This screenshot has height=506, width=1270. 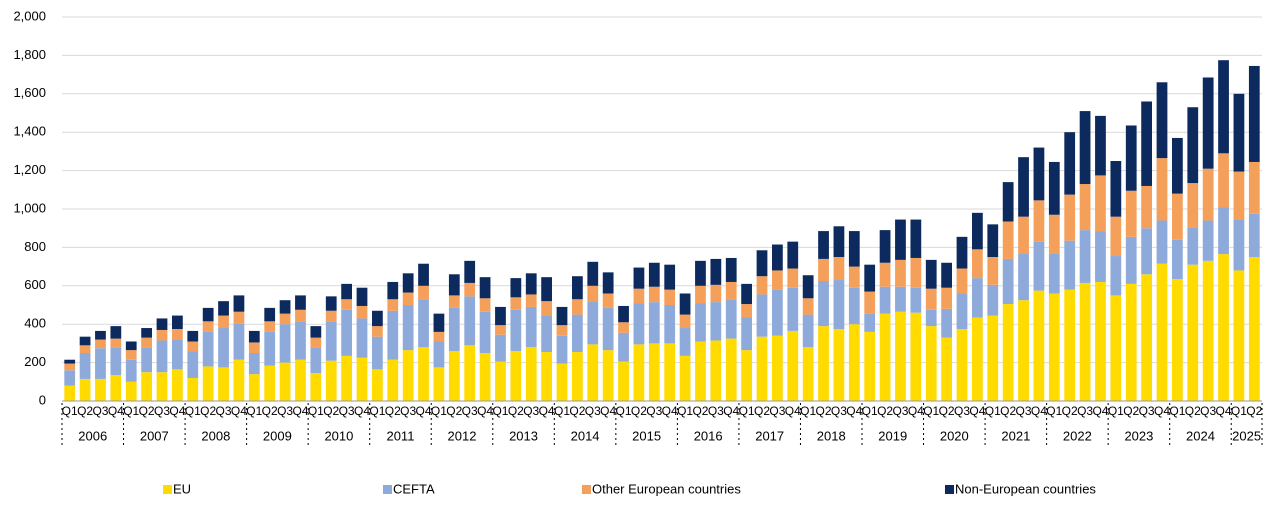 I want to click on year-label: 2017, so click(x=769, y=435).